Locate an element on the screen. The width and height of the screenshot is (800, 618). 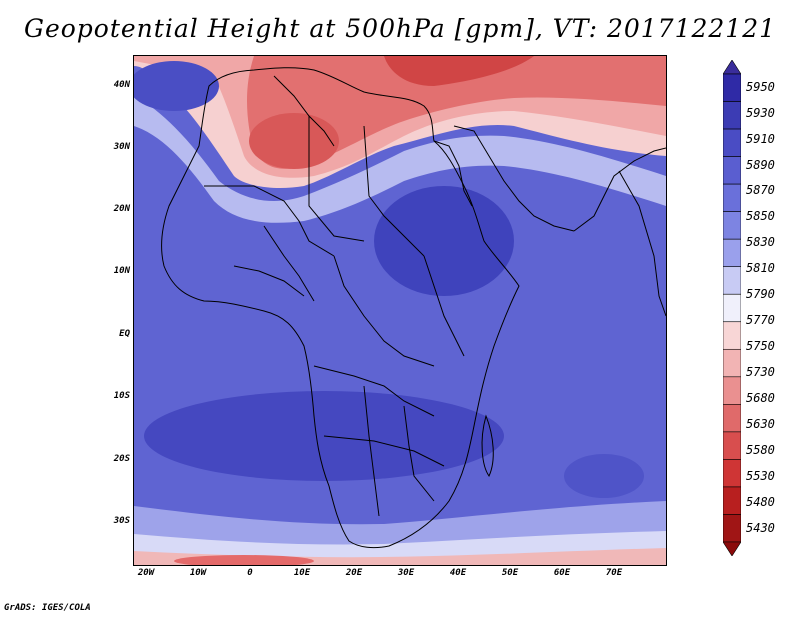
field-deep-blue-north is located at coordinates (444, 241).